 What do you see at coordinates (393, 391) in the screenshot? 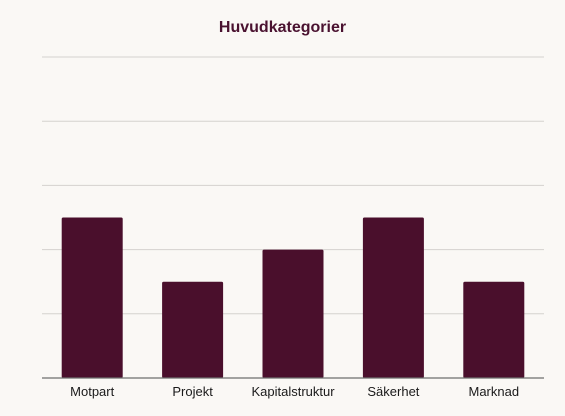
I see `x-tick-label: Säkerhet` at bounding box center [393, 391].